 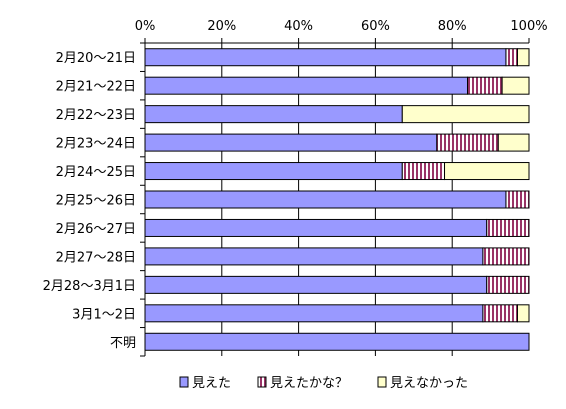 I want to click on category-label: 3月1～2日, so click(x=104, y=314).